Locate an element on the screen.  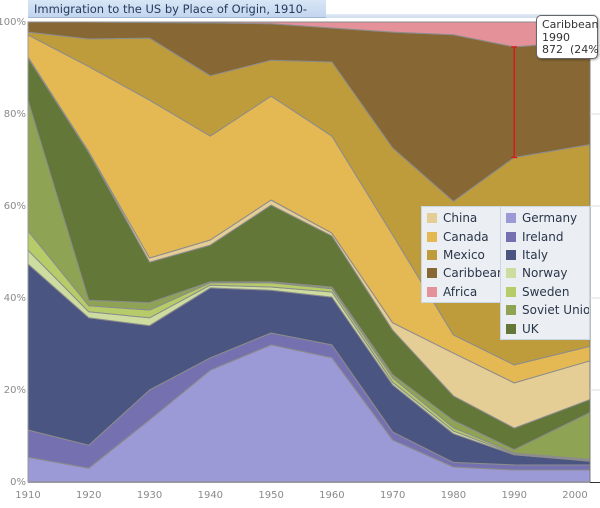
x-tick-label: 1960 is located at coordinates (331, 495).